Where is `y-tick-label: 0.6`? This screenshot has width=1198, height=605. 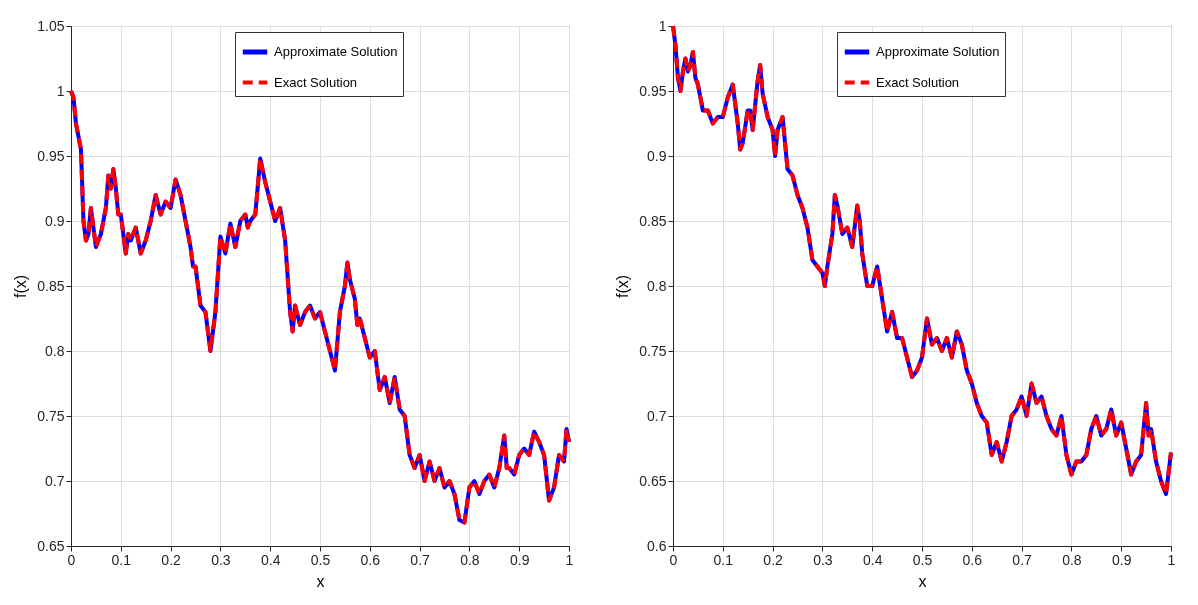 y-tick-label: 0.6 is located at coordinates (657, 545).